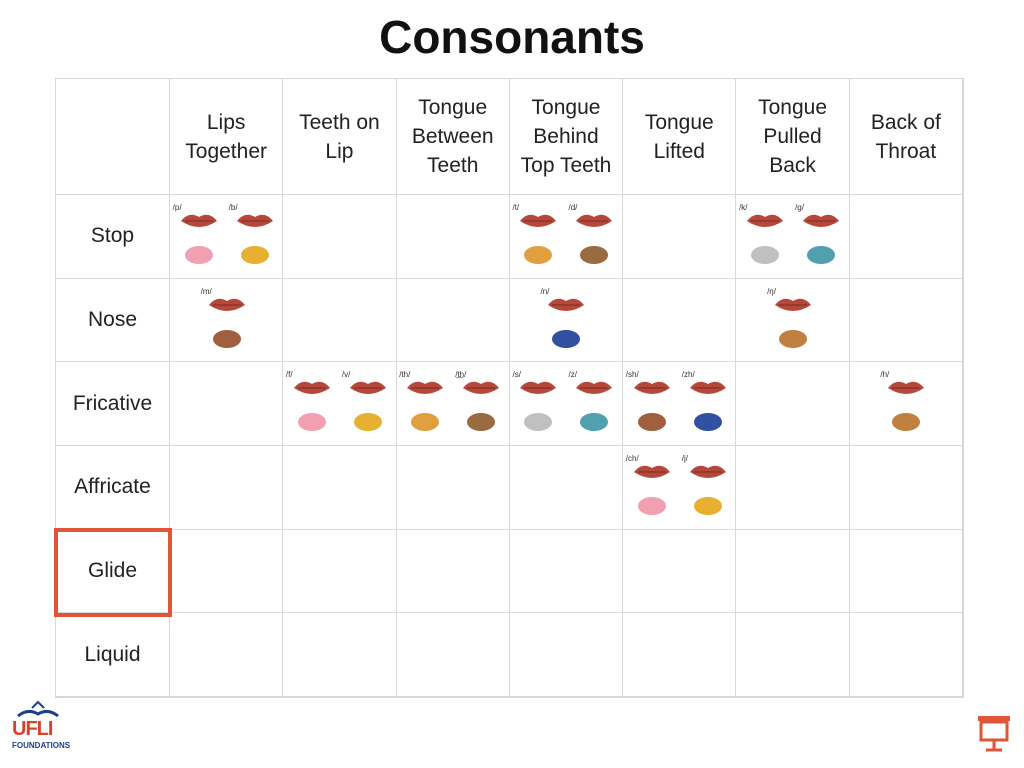 The image size is (1024, 768). I want to click on sound-entry: /g/, so click(821, 237).